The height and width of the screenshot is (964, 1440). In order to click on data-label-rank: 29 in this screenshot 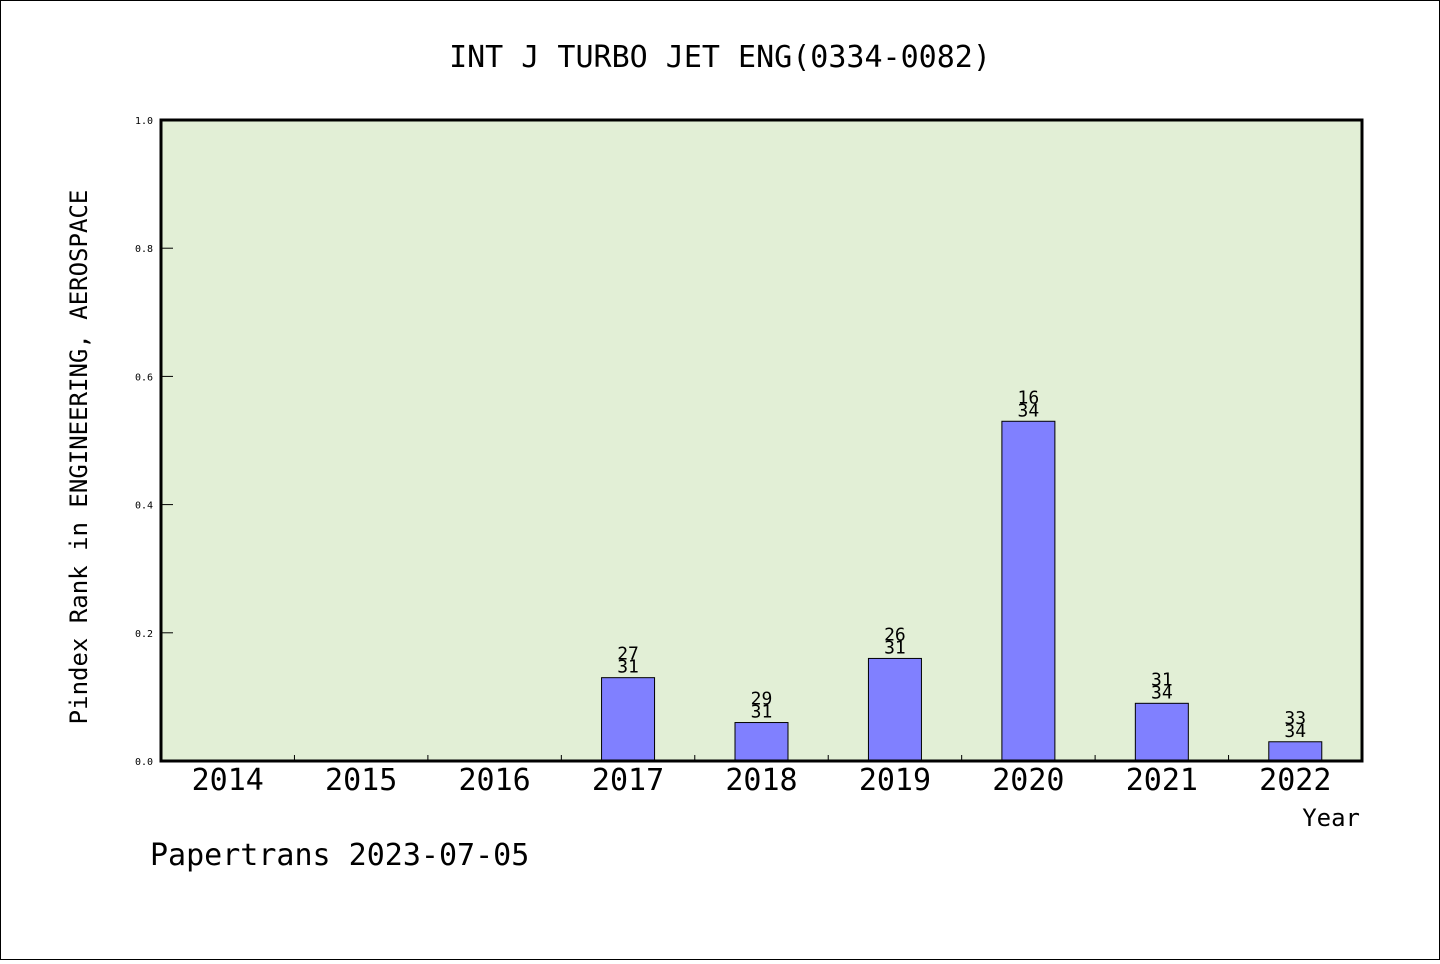, I will do `click(762, 699)`.